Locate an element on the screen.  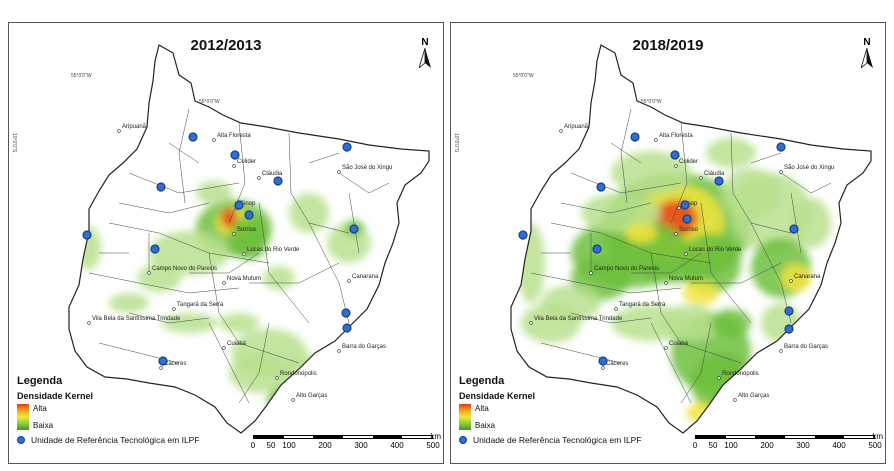
legend-low: Baixa is located at coordinates (43, 425).